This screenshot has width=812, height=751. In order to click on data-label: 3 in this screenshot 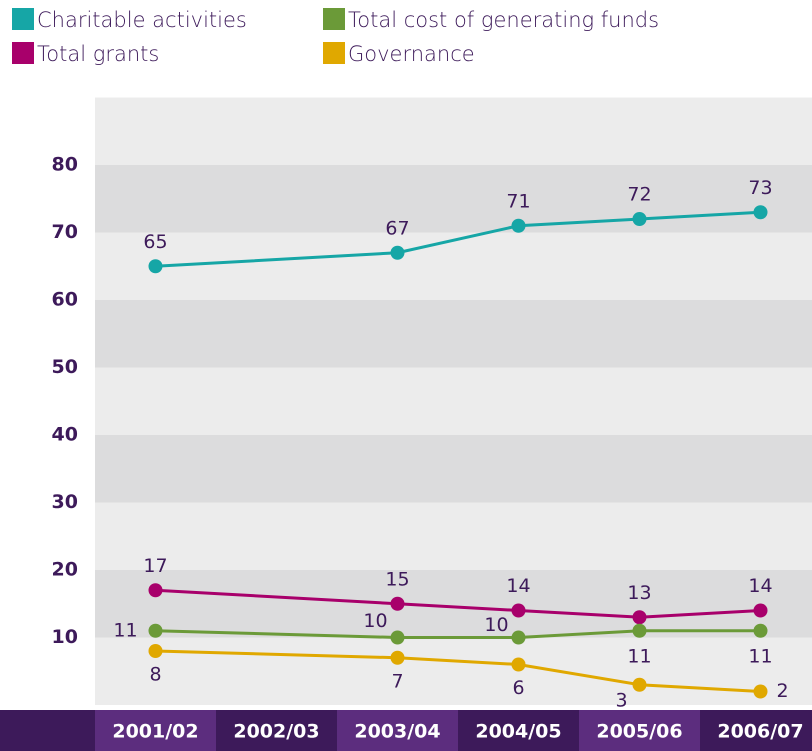, I will do `click(621, 700)`.